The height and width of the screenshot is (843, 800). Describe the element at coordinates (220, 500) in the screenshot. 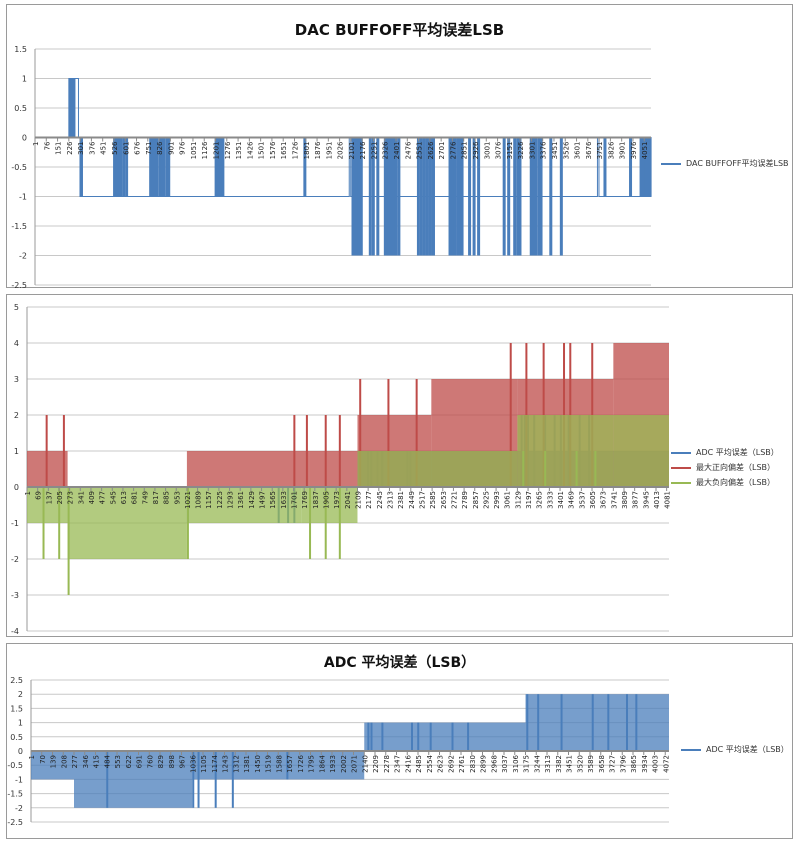

I see `x-tick-label: 1225` at that location.